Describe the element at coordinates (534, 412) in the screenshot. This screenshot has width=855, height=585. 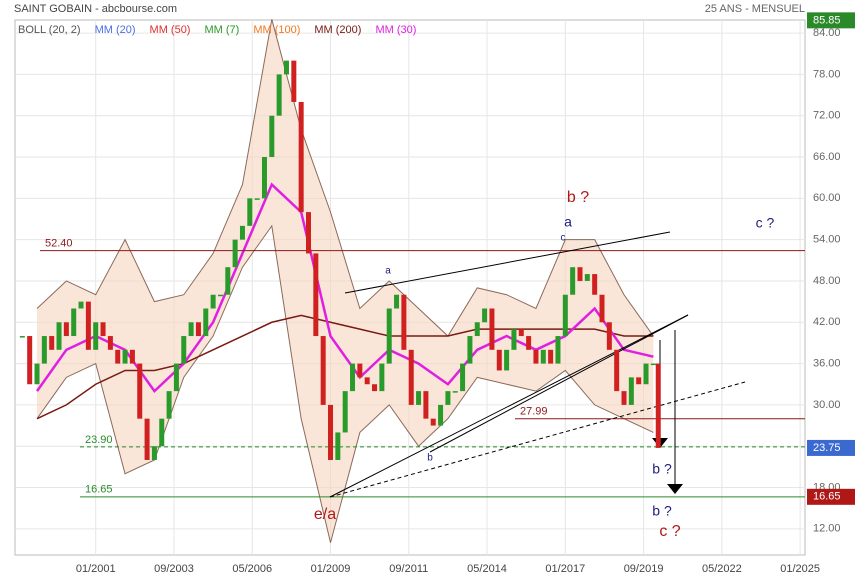
I see `level-label: 27.99` at that location.